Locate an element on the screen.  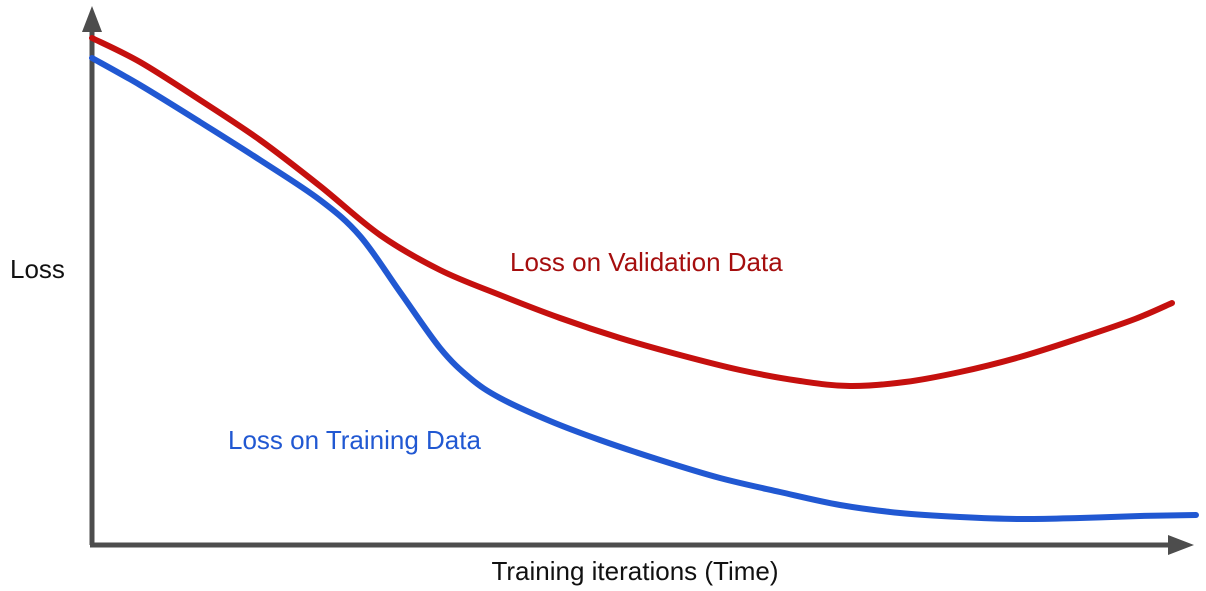
training-loss-label: Loss on Training Data is located at coordinates (354, 440).